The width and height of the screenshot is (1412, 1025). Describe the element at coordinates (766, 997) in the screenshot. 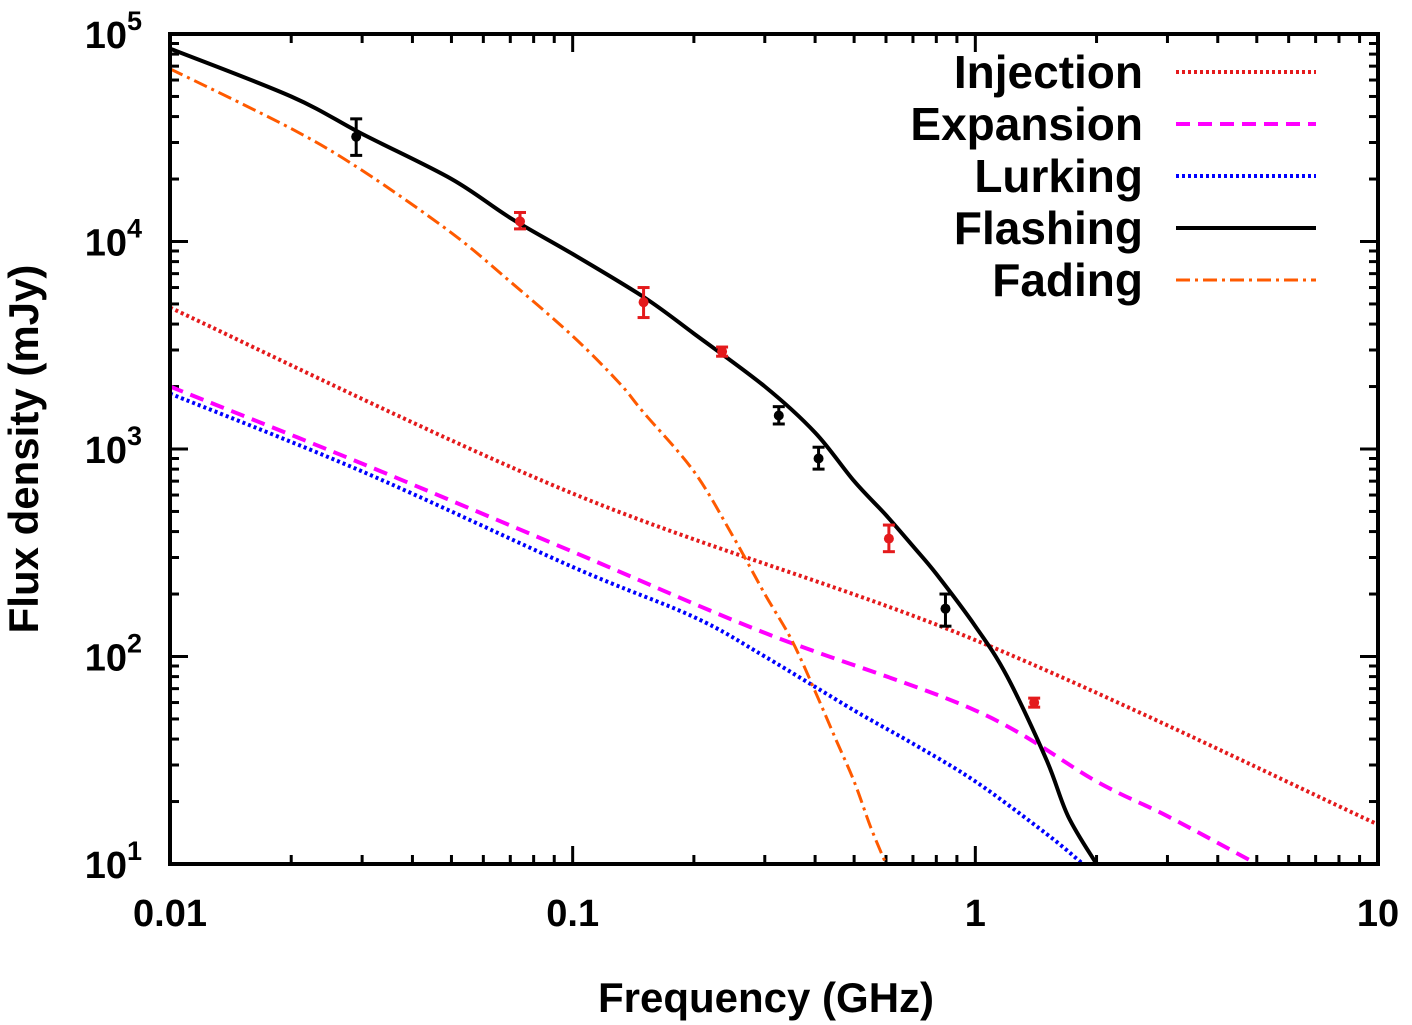

I see `x-axis-title: Frequency (GHz)` at that location.